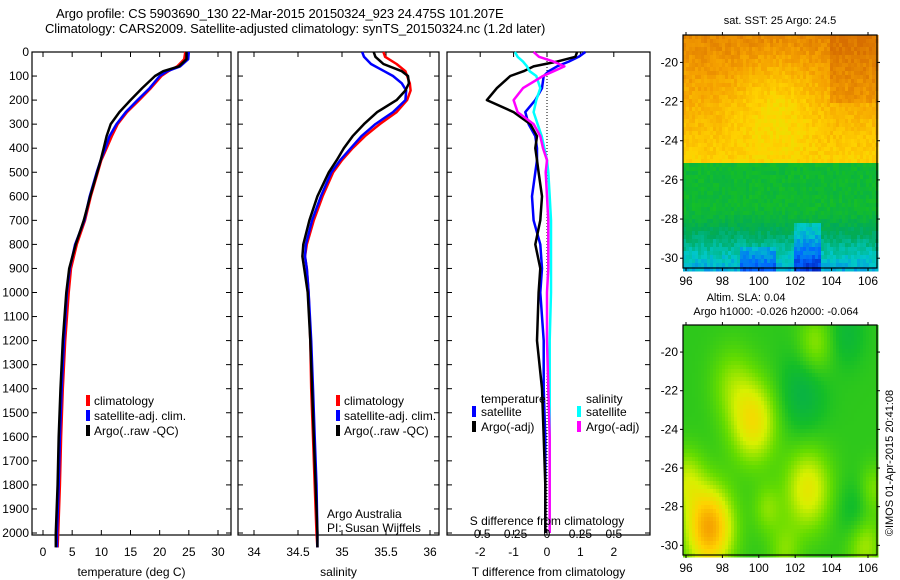 The width and height of the screenshot is (900, 580). Describe the element at coordinates (832, 281) in the screenshot. I see `x-tick-label: 104` at that location.